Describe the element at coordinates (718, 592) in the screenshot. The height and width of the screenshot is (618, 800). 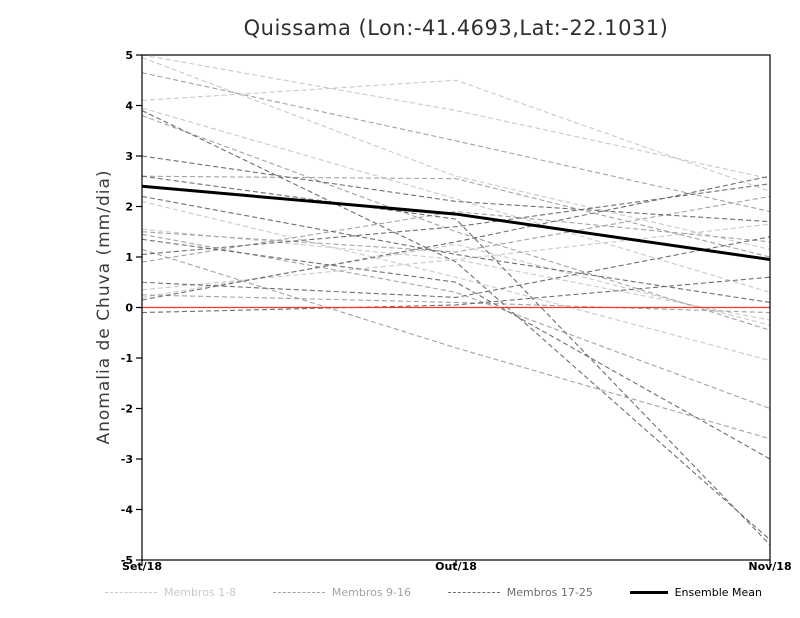
I see `legend-label: Ensemble Mean` at that location.